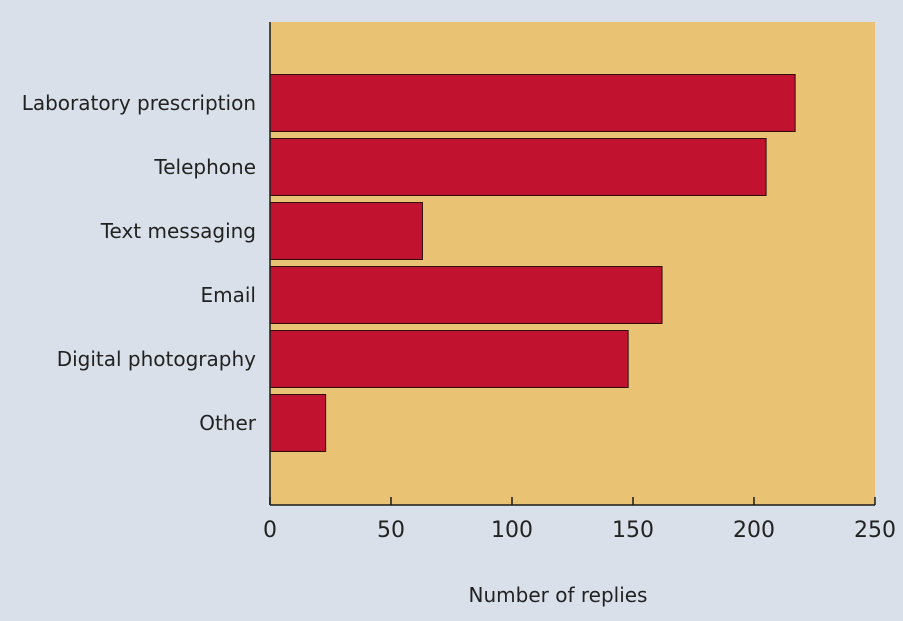  Describe the element at coordinates (449, 359) in the screenshot. I see `bar-digital-photography` at that location.